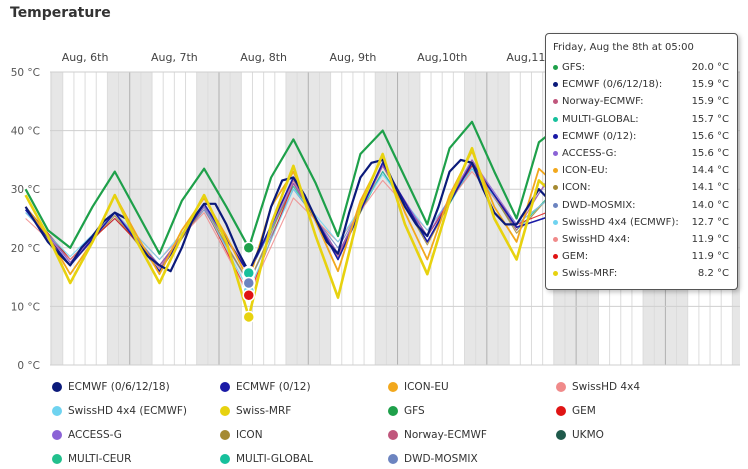 This screenshot has width=748, height=469. Describe the element at coordinates (641, 239) in the screenshot. I see `tooltip-row: SwissHD 4x4: 11.9 °C` at that location.